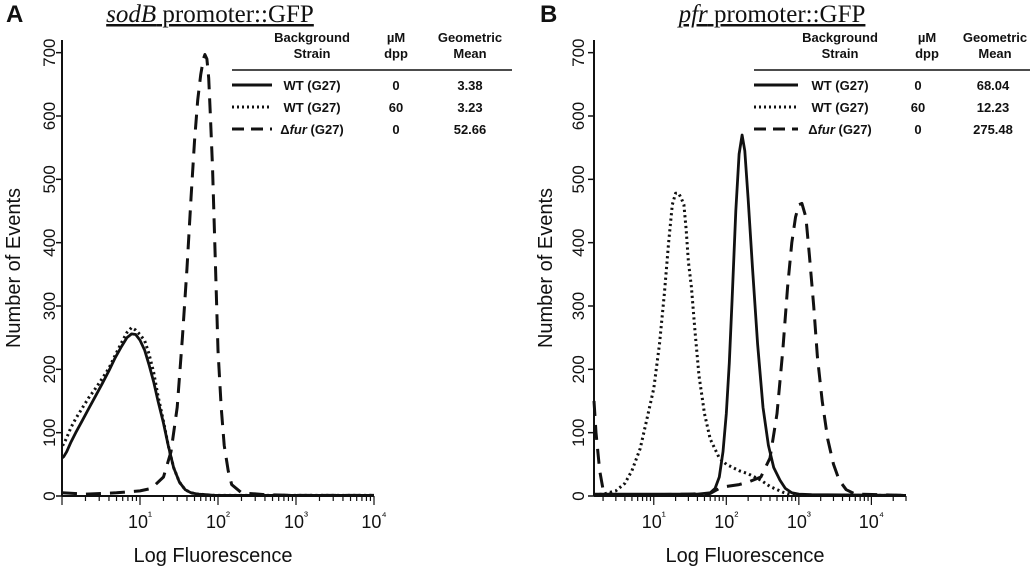  I want to click on panel-title-gene: pfr, so click(692, 14).